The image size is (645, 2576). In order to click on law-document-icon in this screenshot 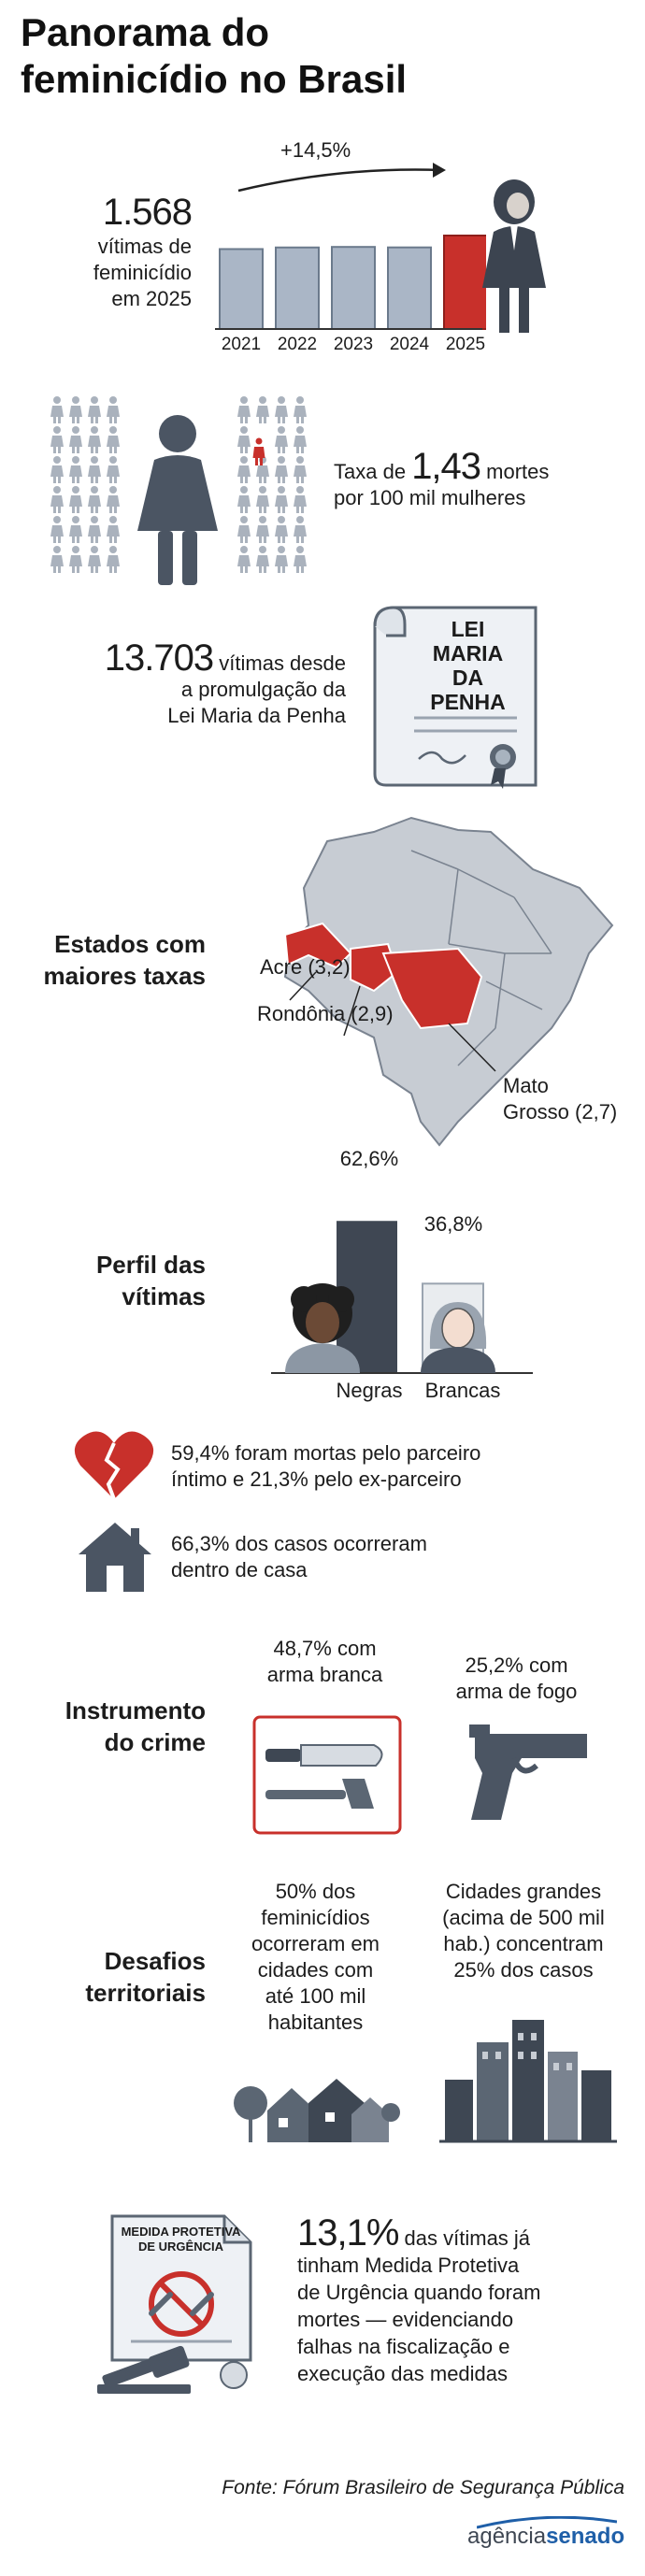, I will do `click(455, 697)`.